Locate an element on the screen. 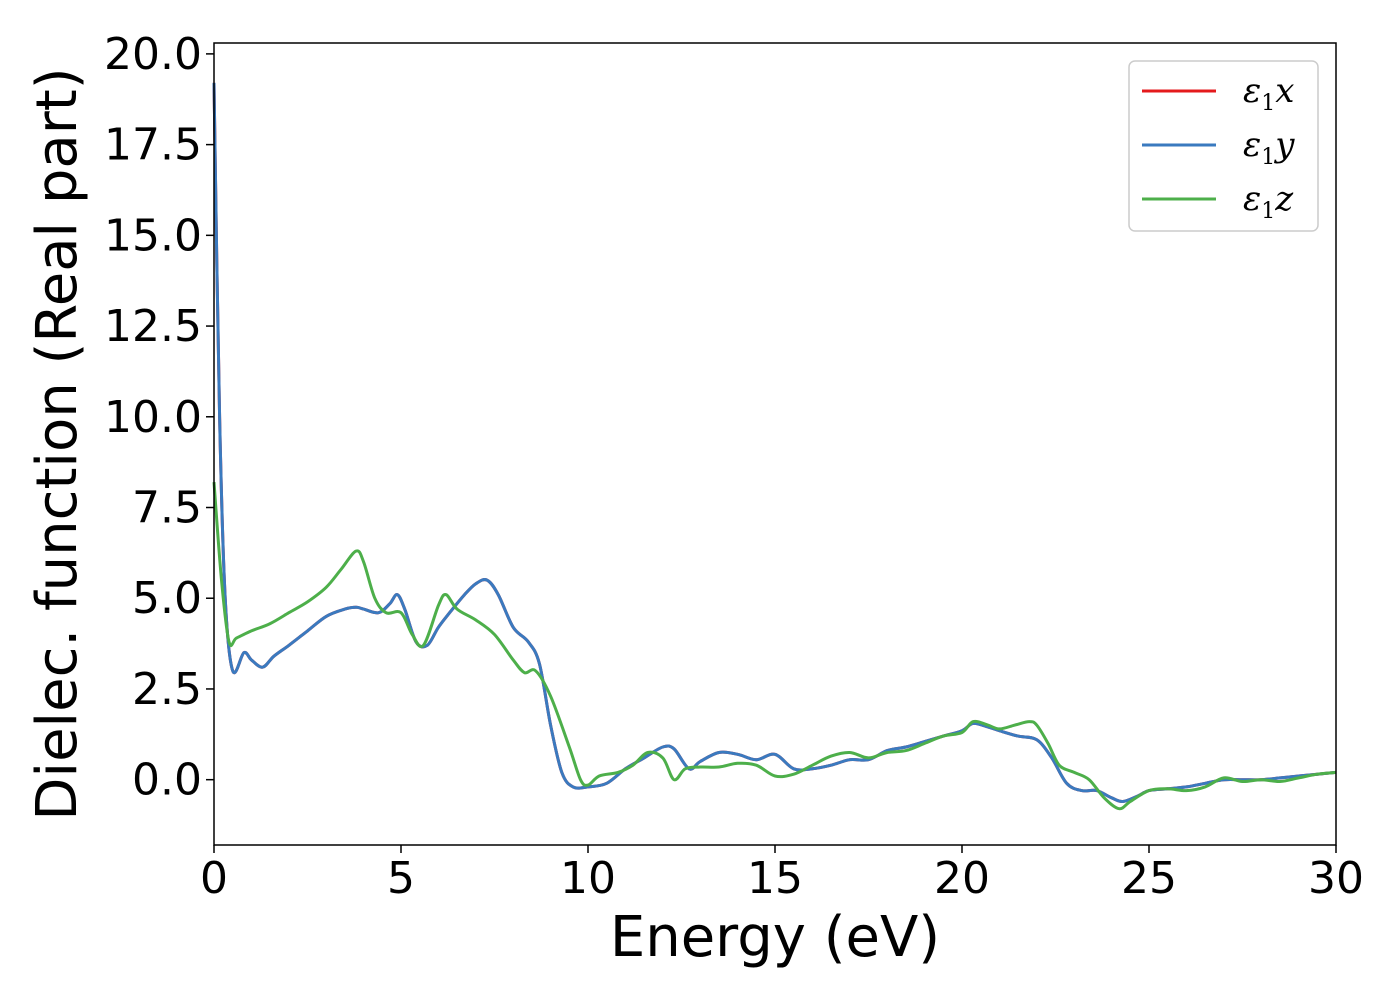  y-axis-ticks: 0.0 2.5 5.0 7.5 10.0 12.5 15.0 17.5 20.0 is located at coordinates (159, 417).